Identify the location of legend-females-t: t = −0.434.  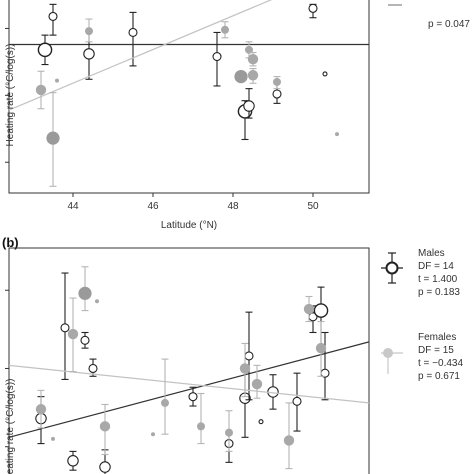
(440, 363).